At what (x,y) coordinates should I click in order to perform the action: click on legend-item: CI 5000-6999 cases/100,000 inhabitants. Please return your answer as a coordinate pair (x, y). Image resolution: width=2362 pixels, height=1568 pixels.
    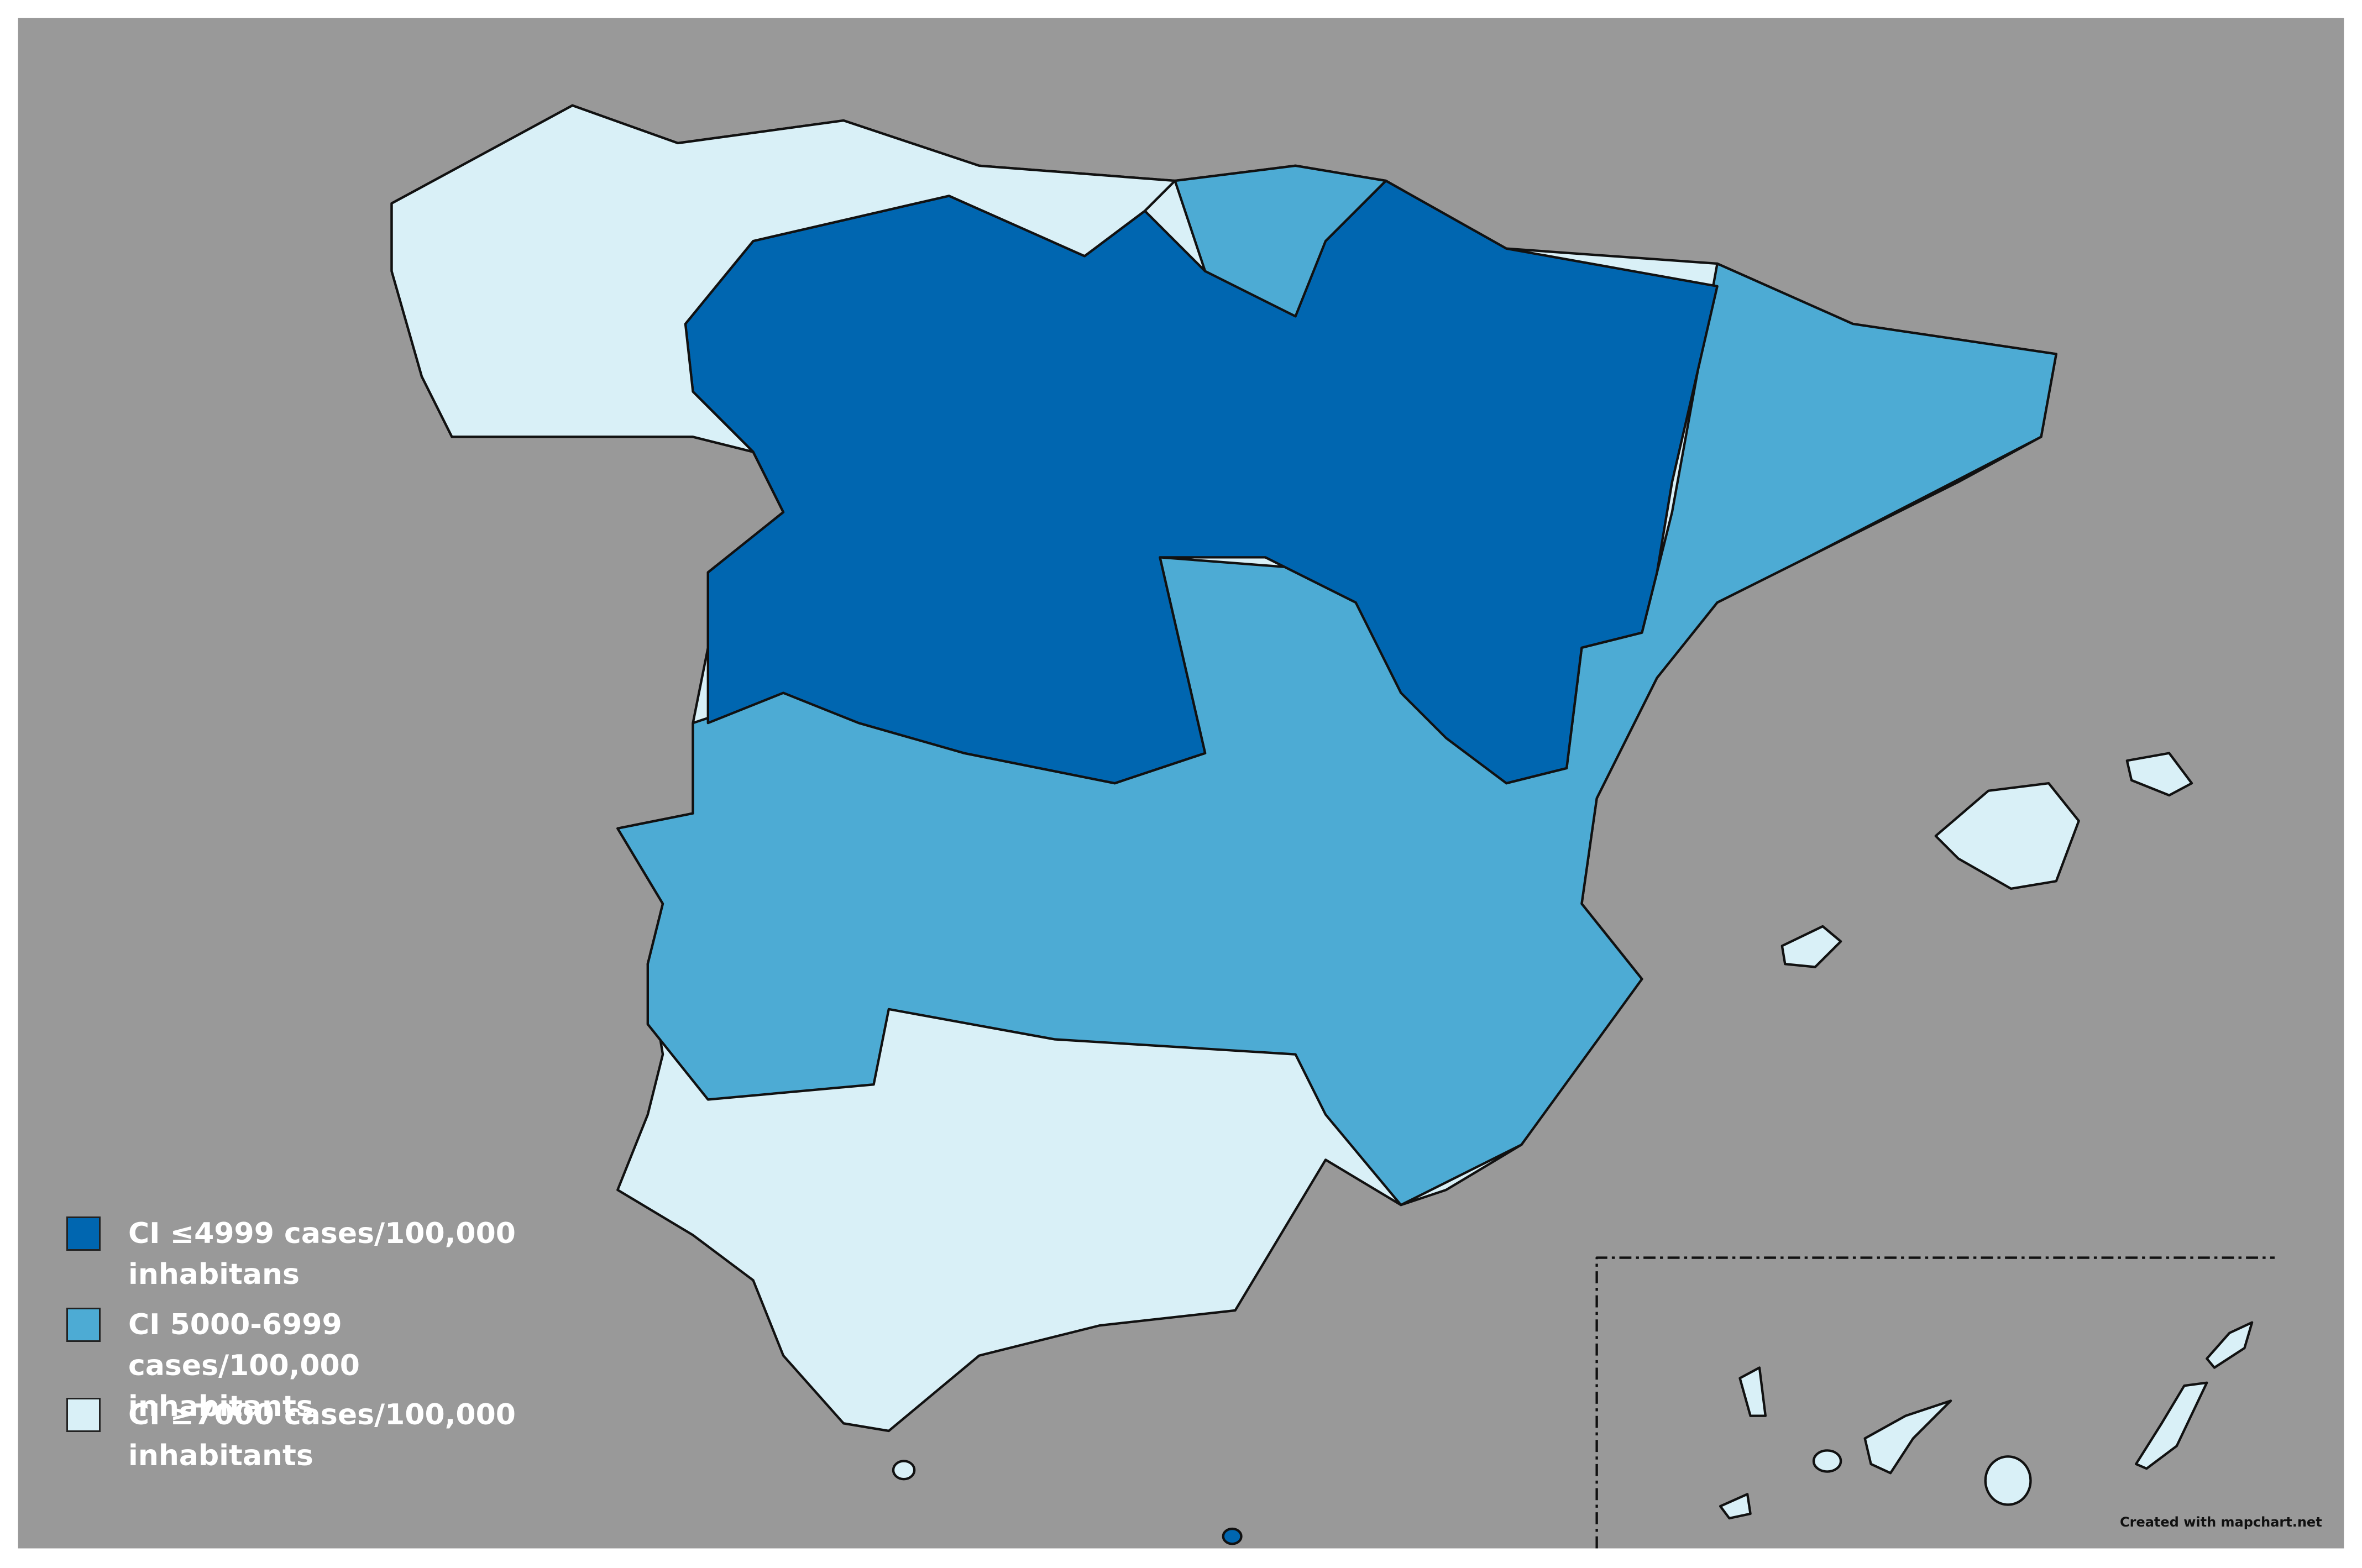
    Looking at the image, I should click on (304, 1365).